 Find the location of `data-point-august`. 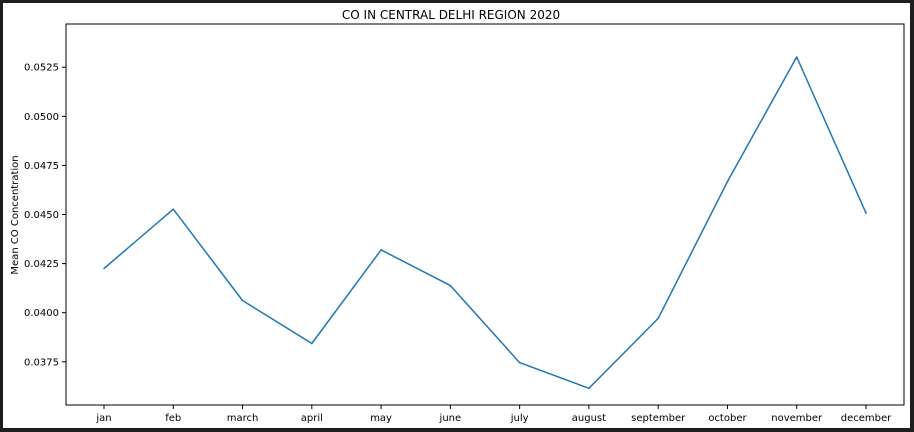

data-point-august is located at coordinates (589, 388).